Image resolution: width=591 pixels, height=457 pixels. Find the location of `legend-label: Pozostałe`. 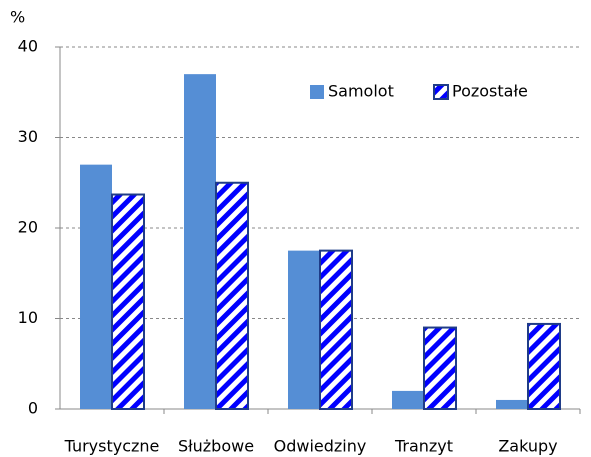

legend-label: Pozostałe is located at coordinates (490, 91).